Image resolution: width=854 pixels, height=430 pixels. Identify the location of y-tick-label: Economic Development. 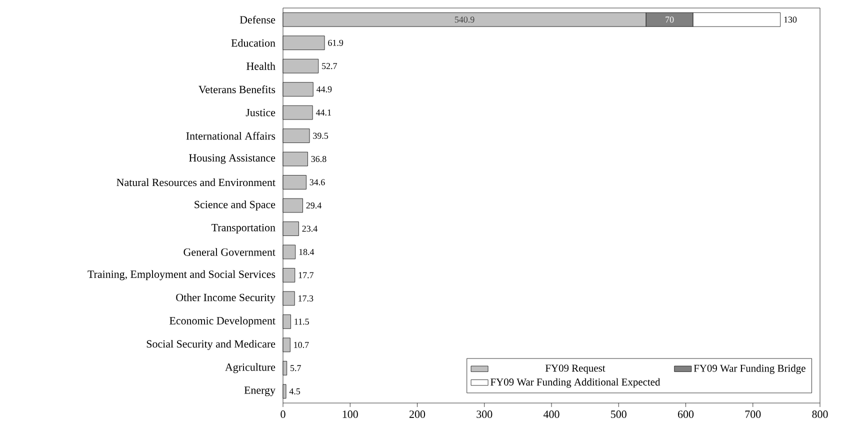
(223, 321).